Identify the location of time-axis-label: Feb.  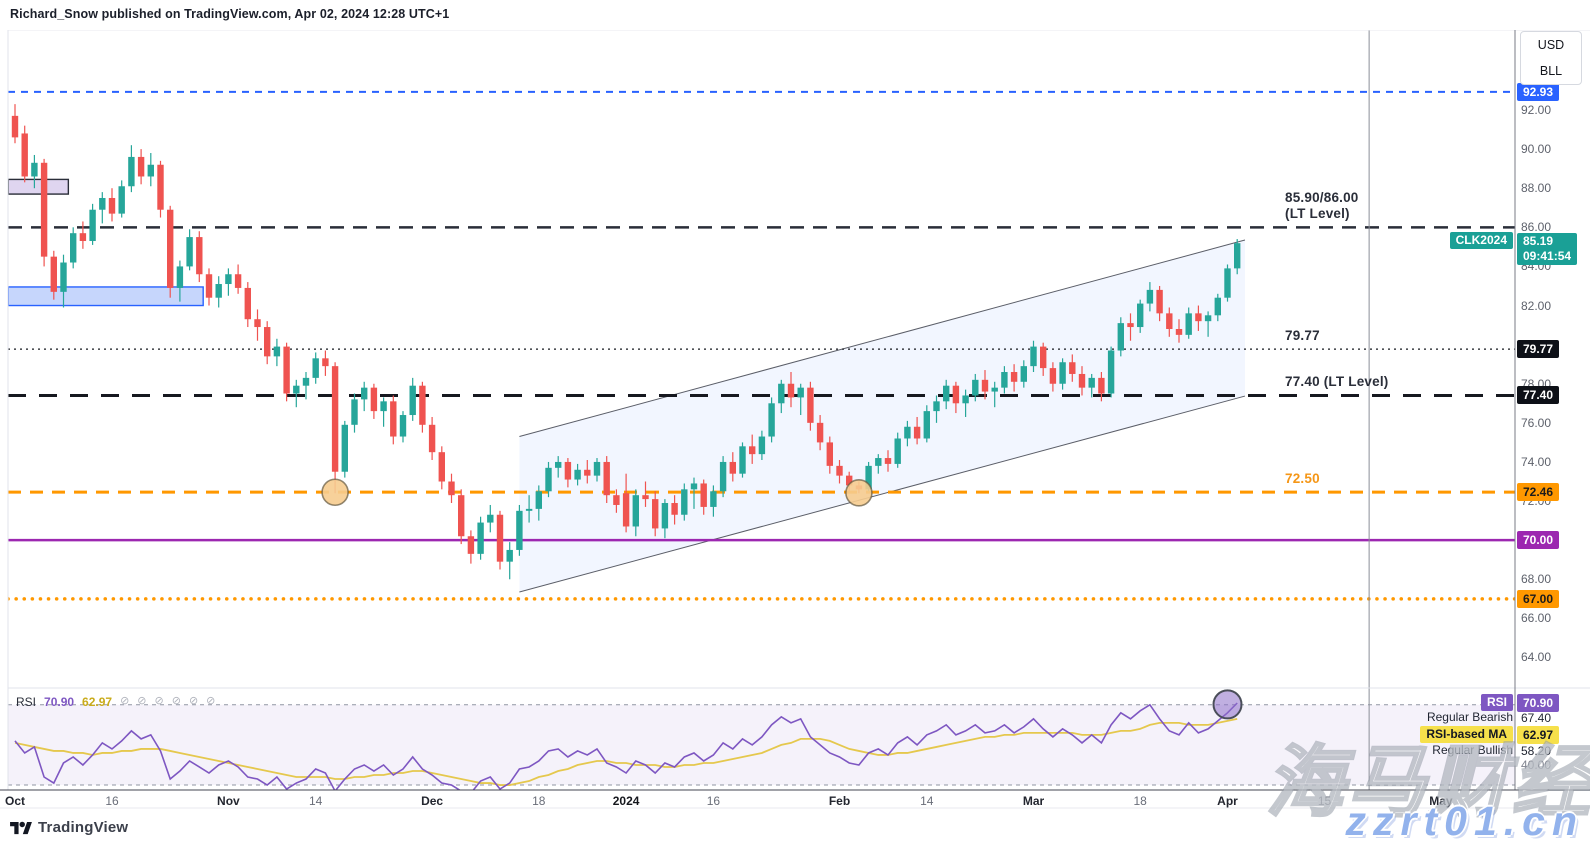
(839, 801).